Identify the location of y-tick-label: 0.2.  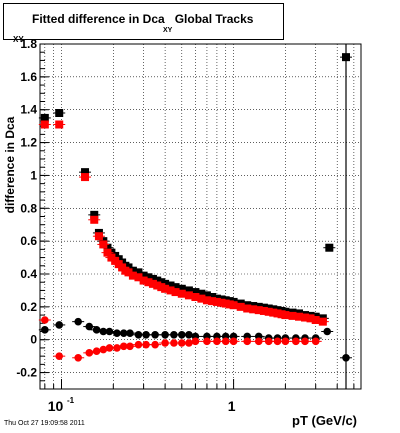
(28, 307).